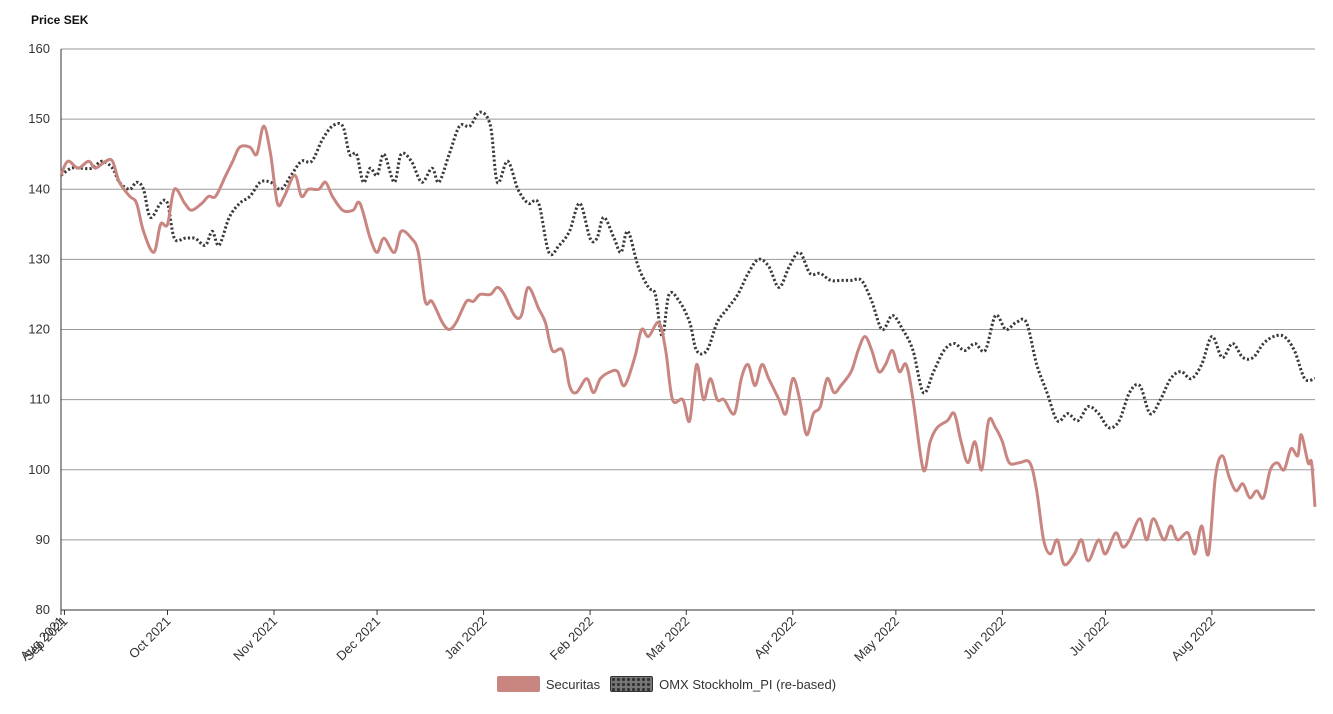  What do you see at coordinates (39, 48) in the screenshot?
I see `y-tick-160: 160` at bounding box center [39, 48].